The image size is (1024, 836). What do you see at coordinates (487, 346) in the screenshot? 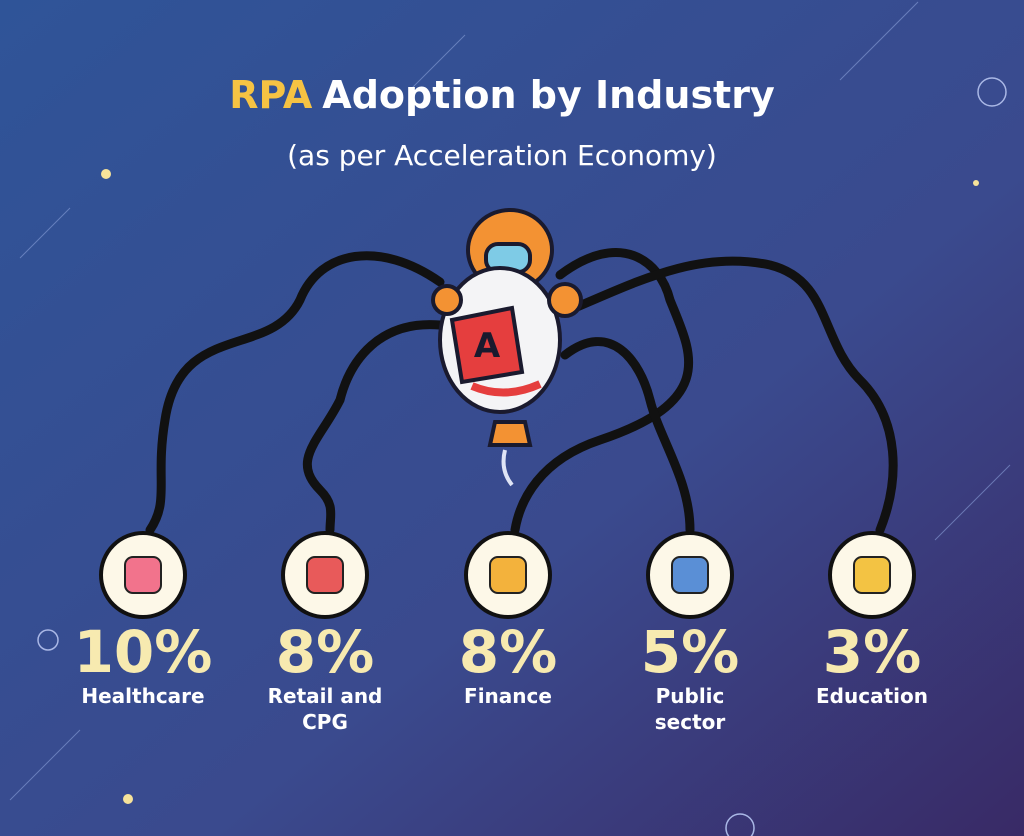
I see `svg-text: A` at bounding box center [487, 346].